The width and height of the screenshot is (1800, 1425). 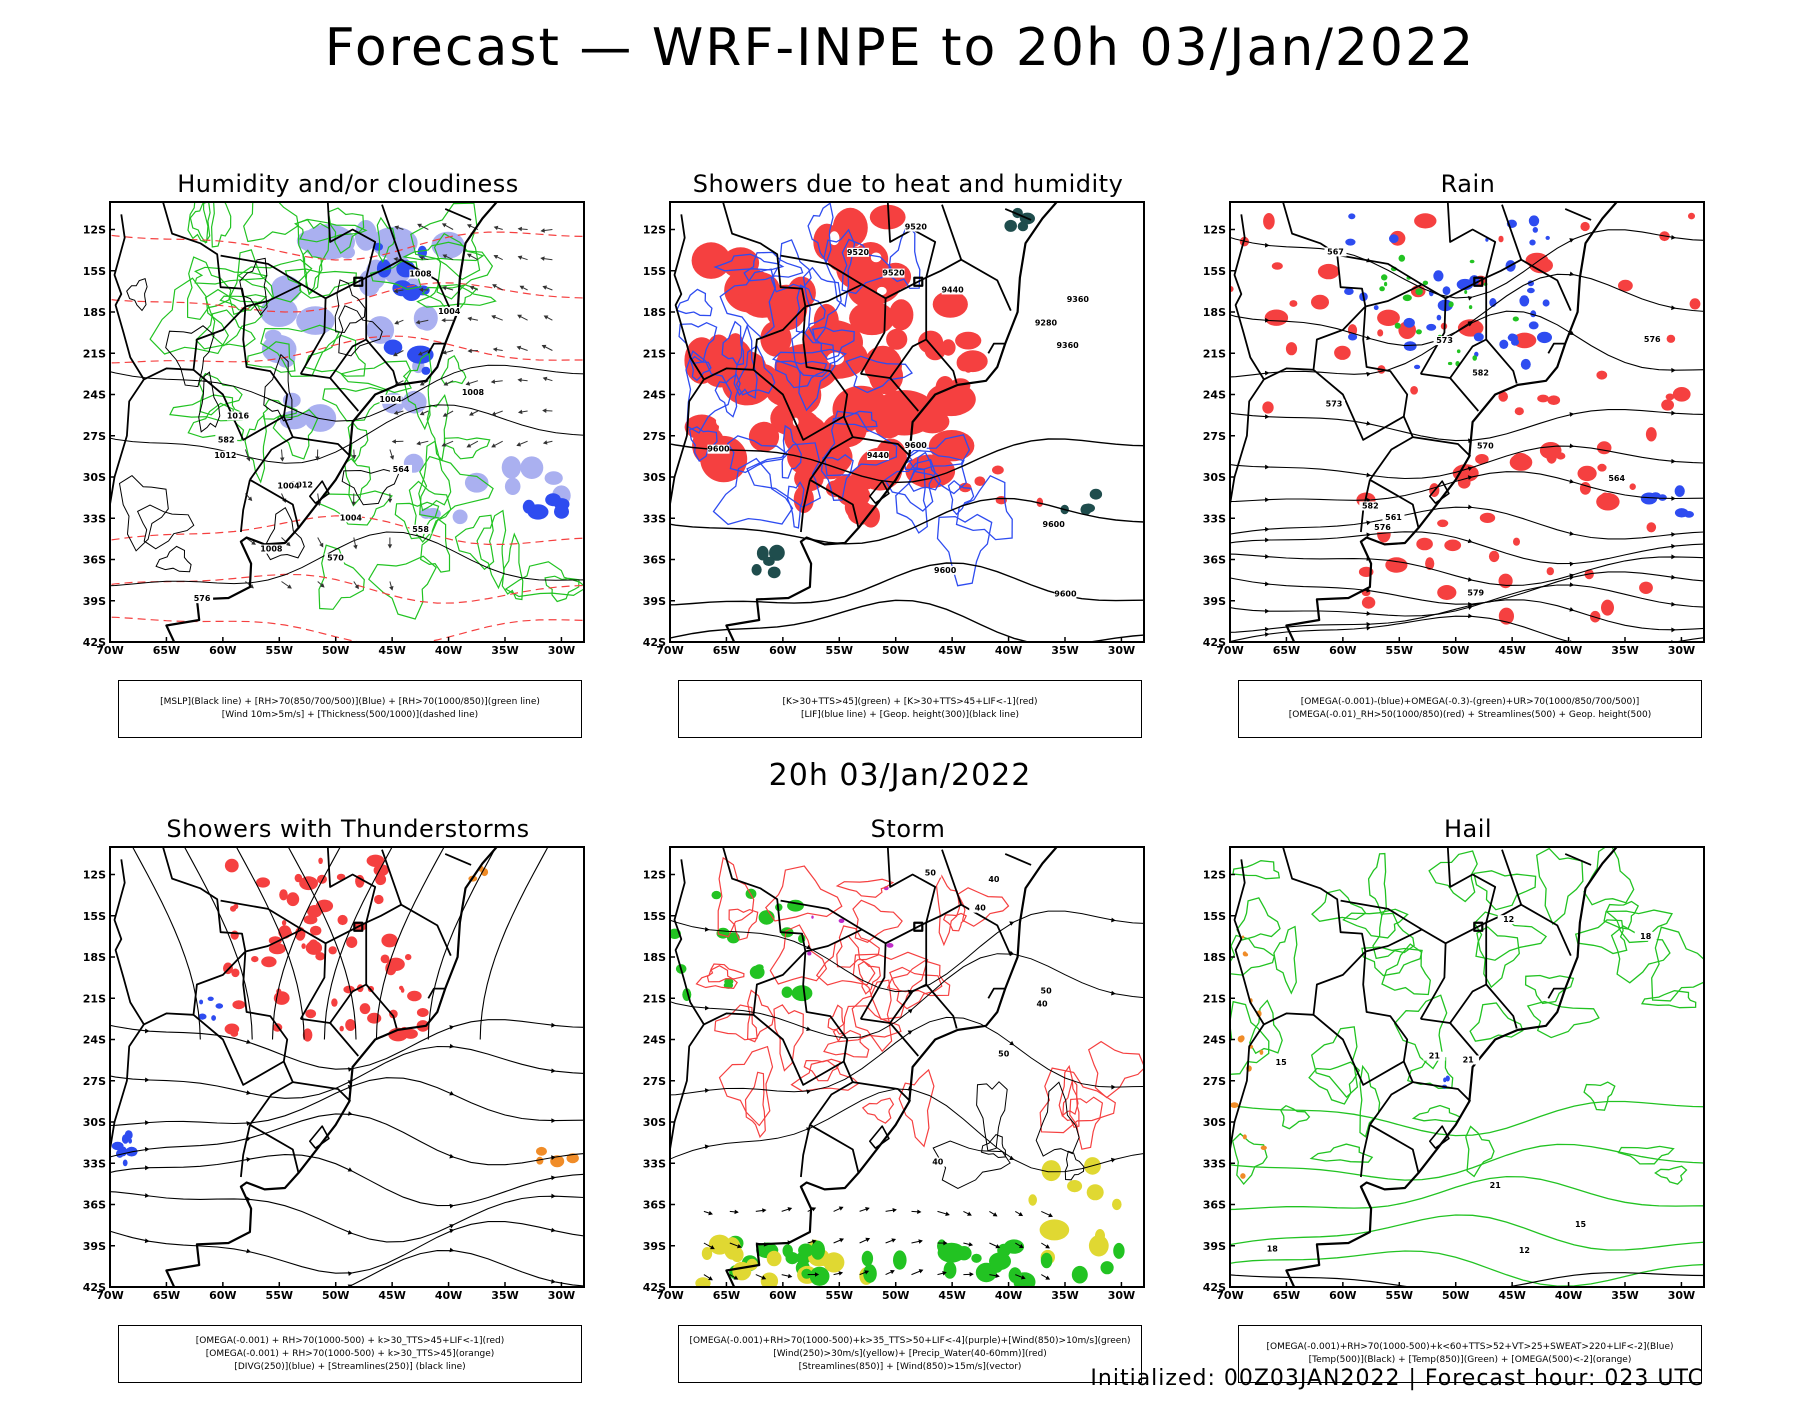 What do you see at coordinates (858, 252) in the screenshot?
I see `contour-label: 9520` at bounding box center [858, 252].